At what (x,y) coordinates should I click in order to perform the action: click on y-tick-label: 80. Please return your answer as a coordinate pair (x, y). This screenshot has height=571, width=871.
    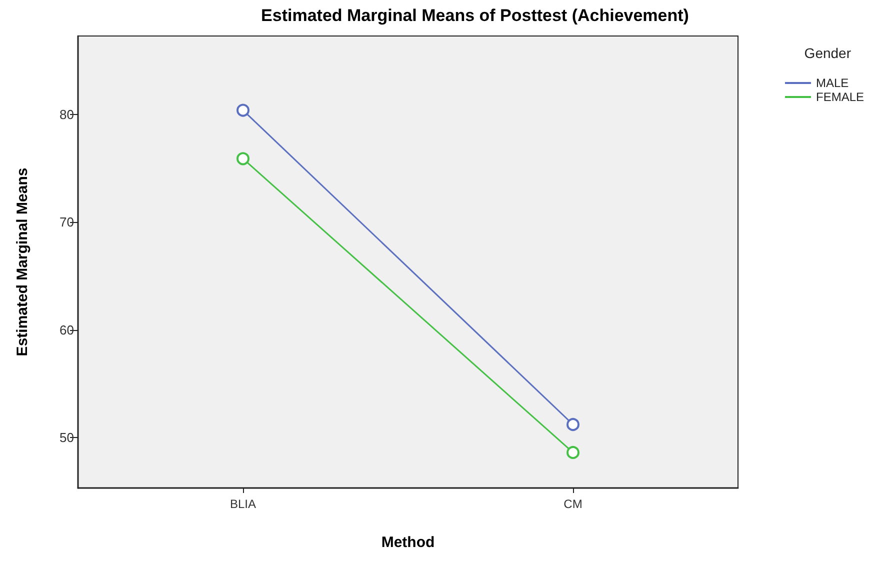
    Looking at the image, I should click on (67, 114).